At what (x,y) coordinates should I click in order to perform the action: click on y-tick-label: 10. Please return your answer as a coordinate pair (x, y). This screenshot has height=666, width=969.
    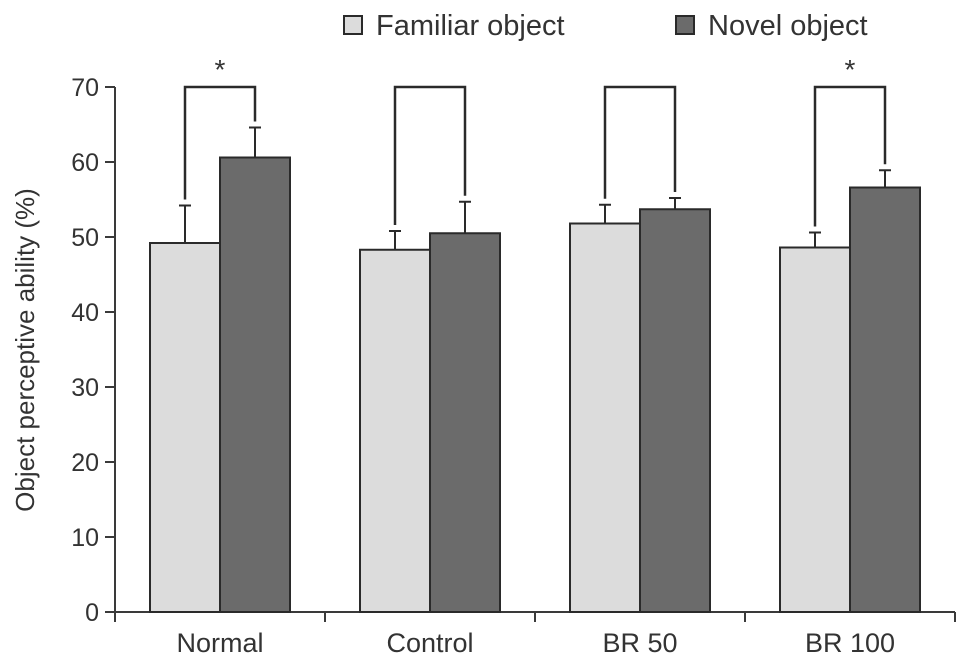
    Looking at the image, I should click on (85, 538).